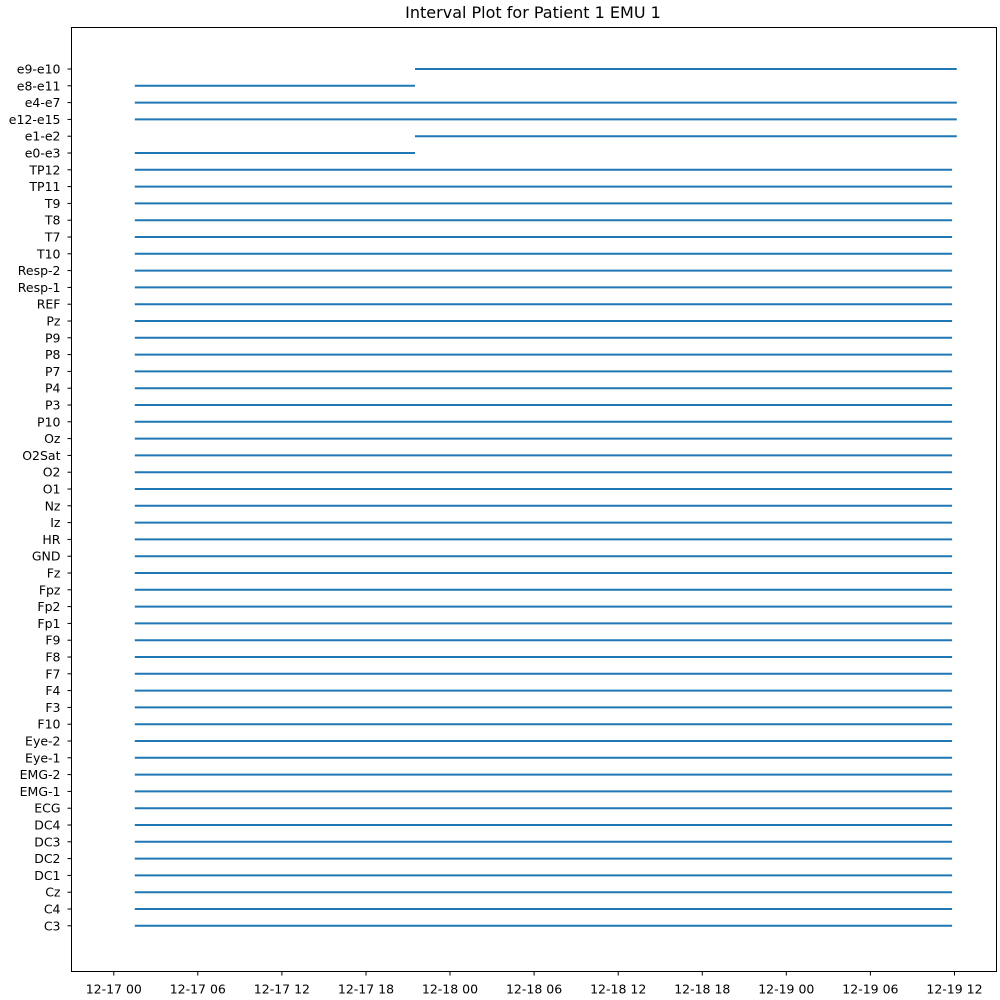 Image resolution: width=1000 pixels, height=1000 pixels. What do you see at coordinates (42, 757) in the screenshot?
I see `y-tick-label: Eye-1` at bounding box center [42, 757].